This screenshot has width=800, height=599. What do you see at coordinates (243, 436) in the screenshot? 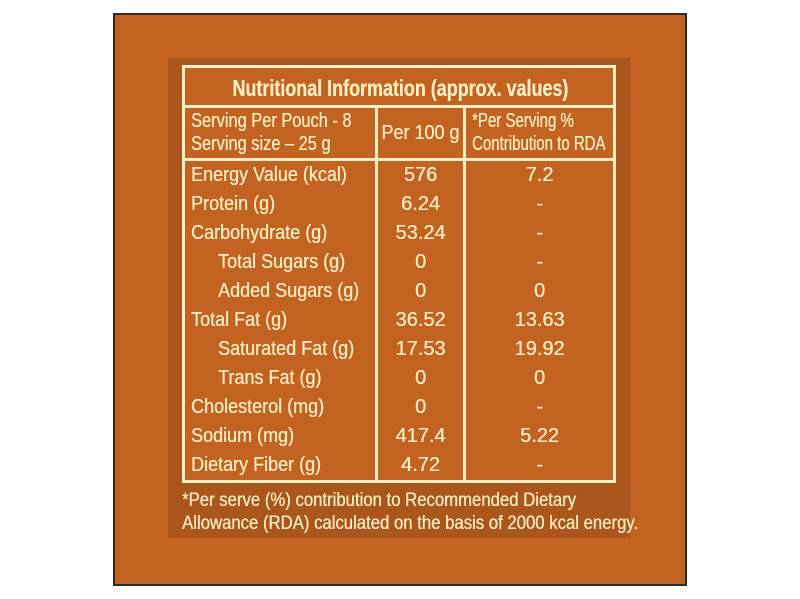
I see `nutrient-label: Sodium (mg)` at bounding box center [243, 436].